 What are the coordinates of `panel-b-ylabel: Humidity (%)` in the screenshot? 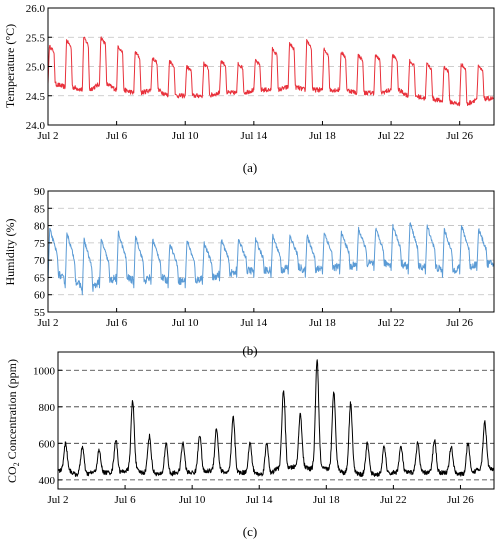 It's located at (10, 252).